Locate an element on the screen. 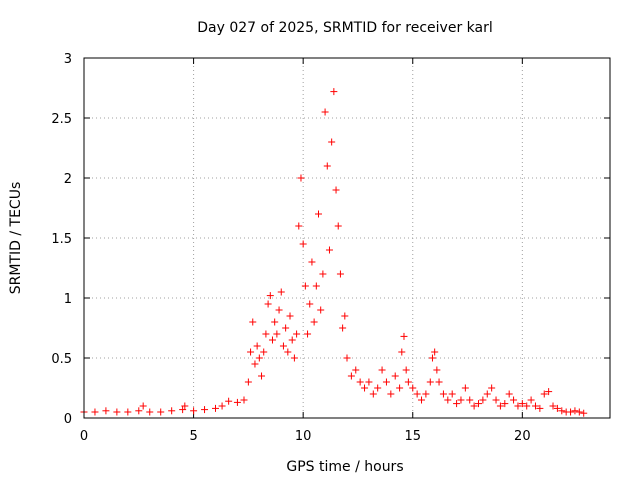 The width and height of the screenshot is (640, 480). y-tick-label: 3 is located at coordinates (68, 59).